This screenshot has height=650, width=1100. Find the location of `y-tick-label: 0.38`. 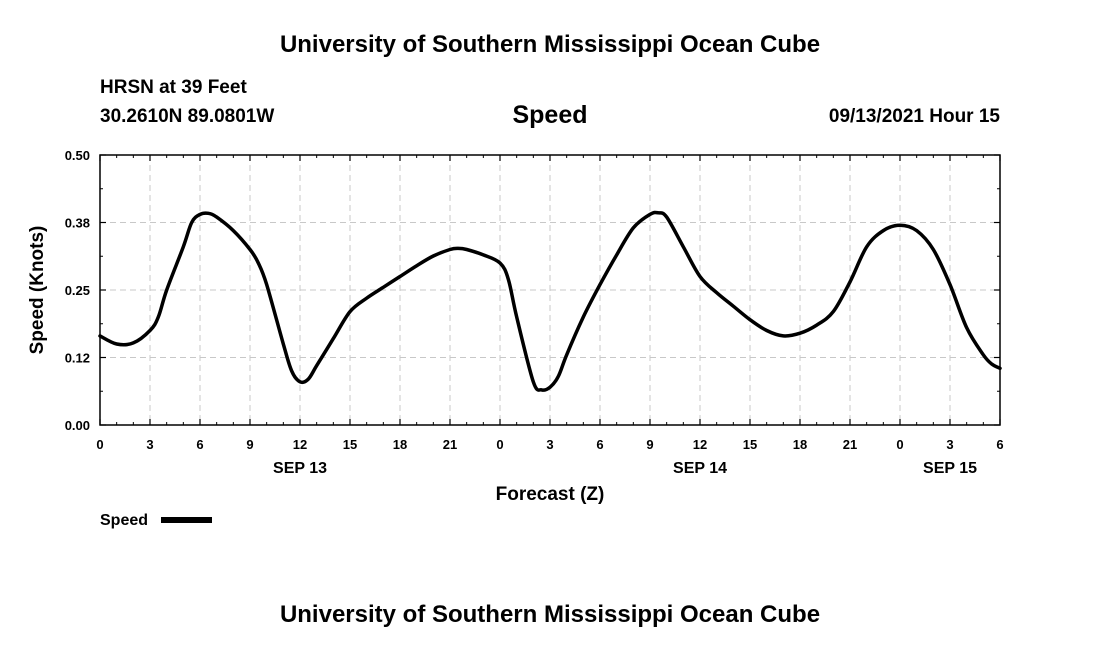

y-tick-label: 0.38 is located at coordinates (77, 223).